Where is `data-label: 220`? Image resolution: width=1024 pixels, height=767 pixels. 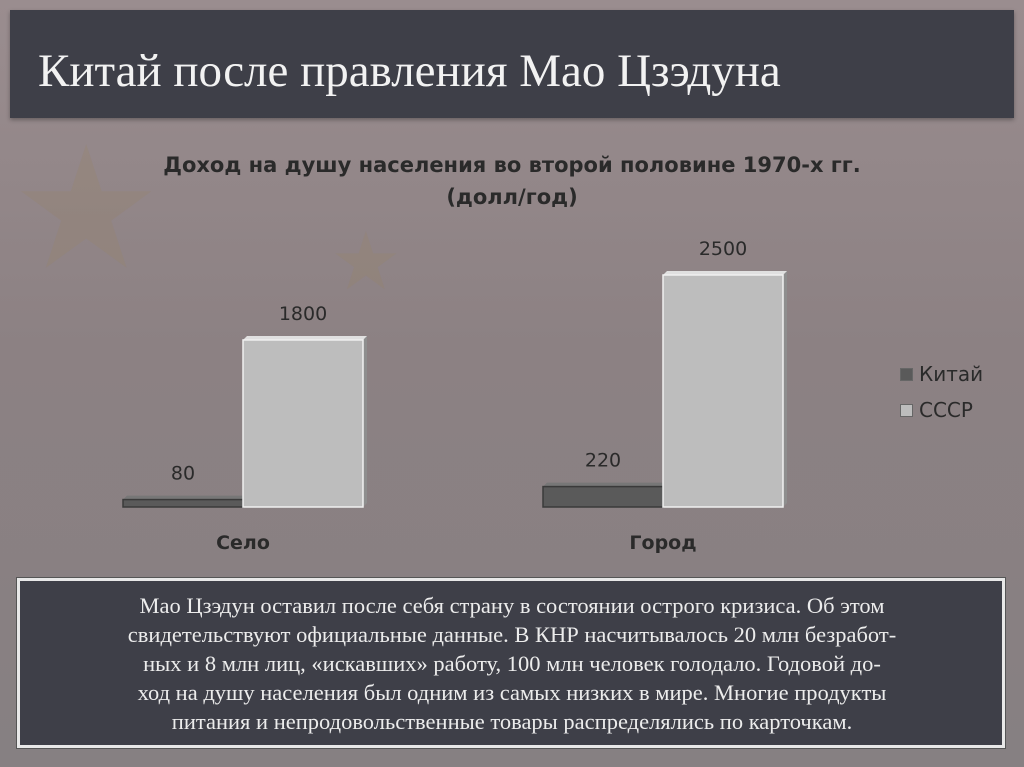
data-label: 220 is located at coordinates (603, 461).